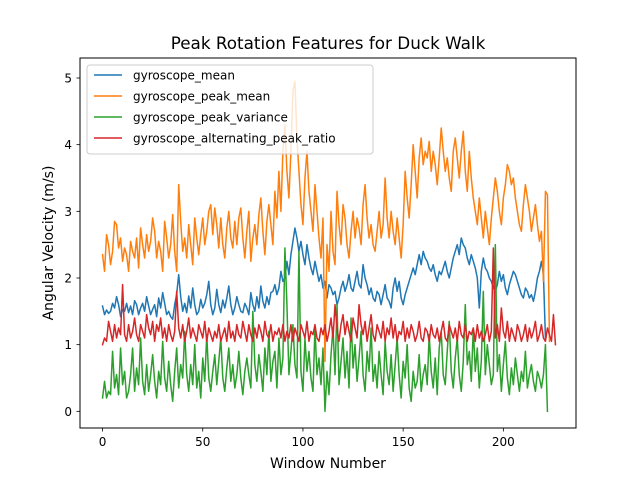  What do you see at coordinates (68, 345) in the screenshot?
I see `y-tick-label-1: 1` at bounding box center [68, 345].